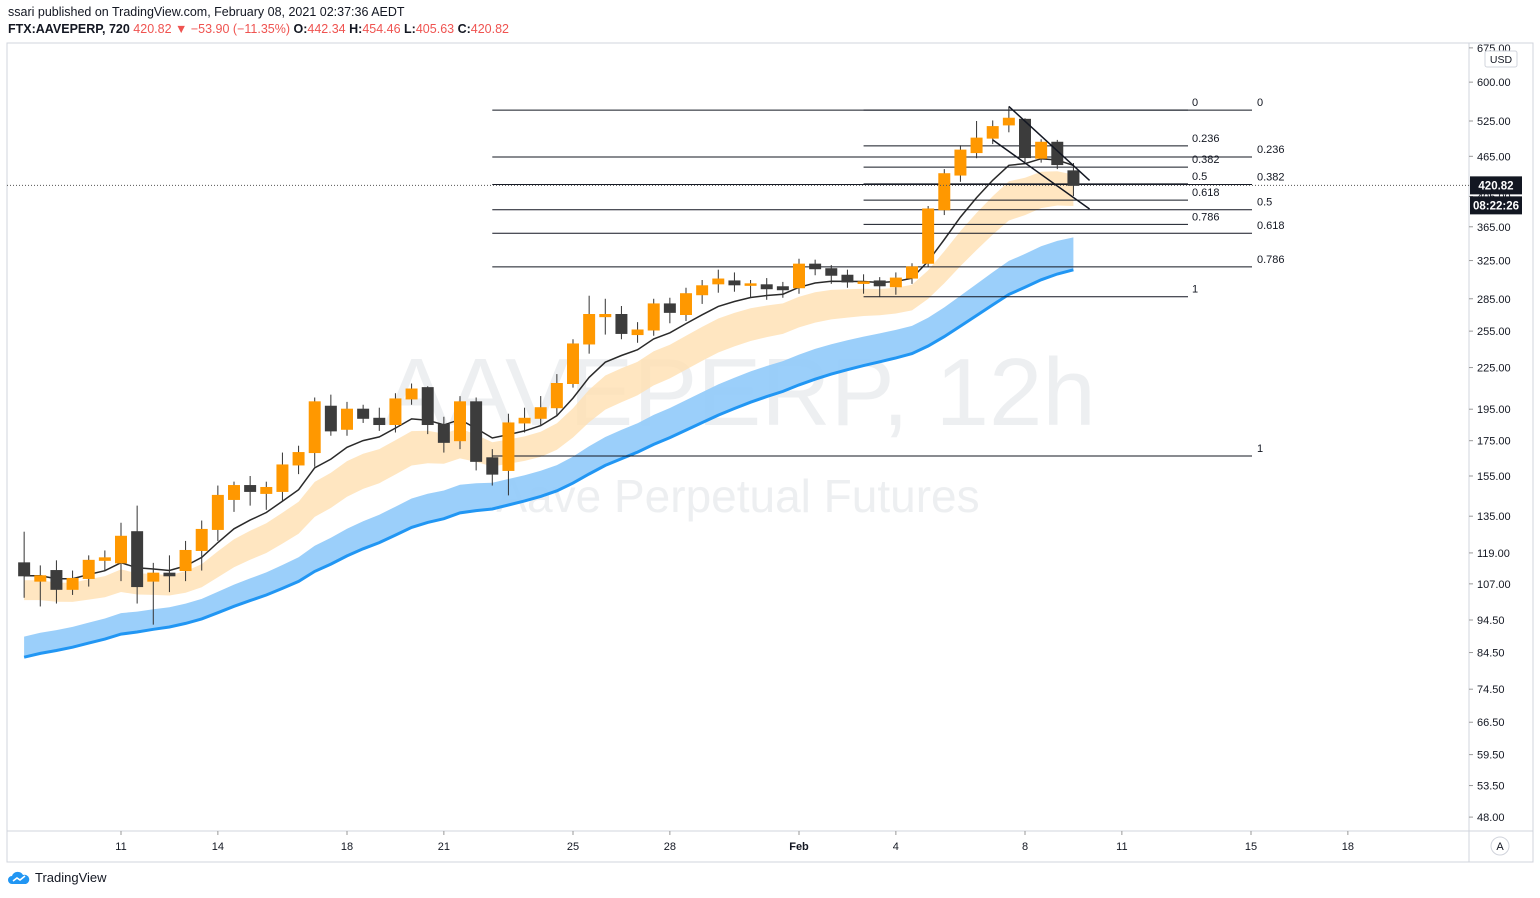 The image size is (1540, 898). I want to click on fib-secondary-level-label: 0.236, so click(1206, 139).